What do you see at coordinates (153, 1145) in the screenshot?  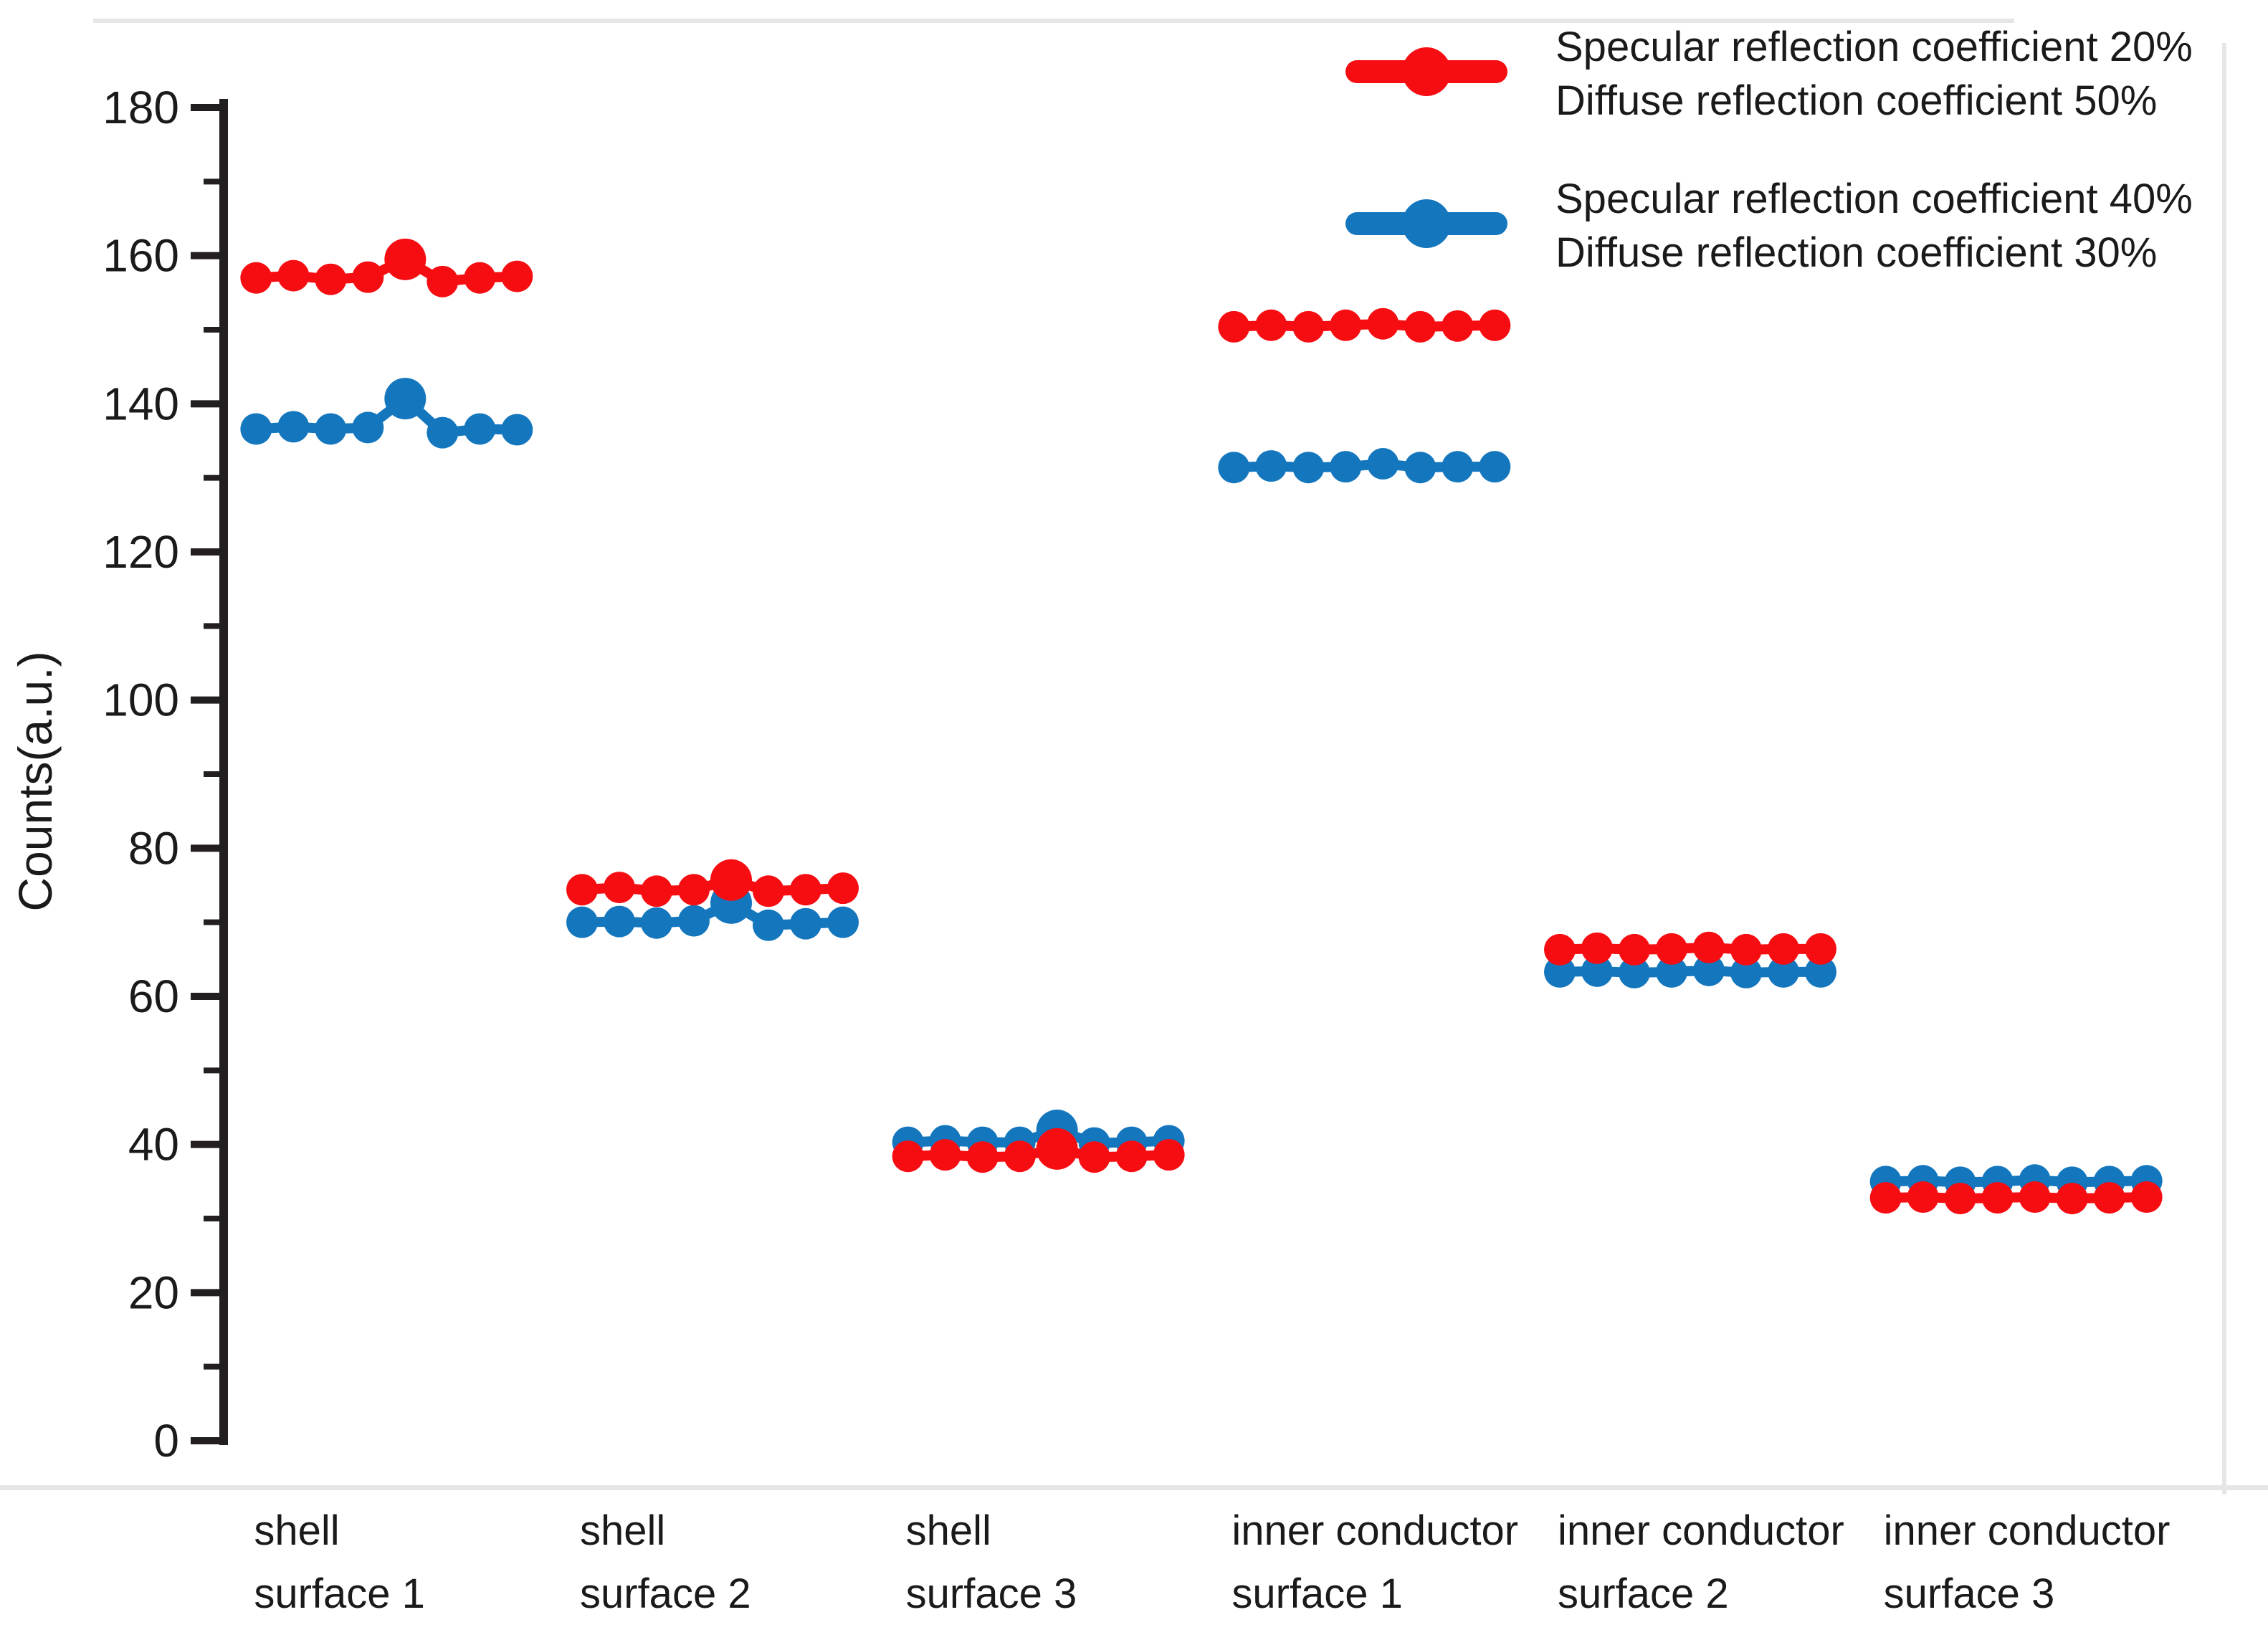 I see `y-axis-tick-label: 40` at bounding box center [153, 1145].